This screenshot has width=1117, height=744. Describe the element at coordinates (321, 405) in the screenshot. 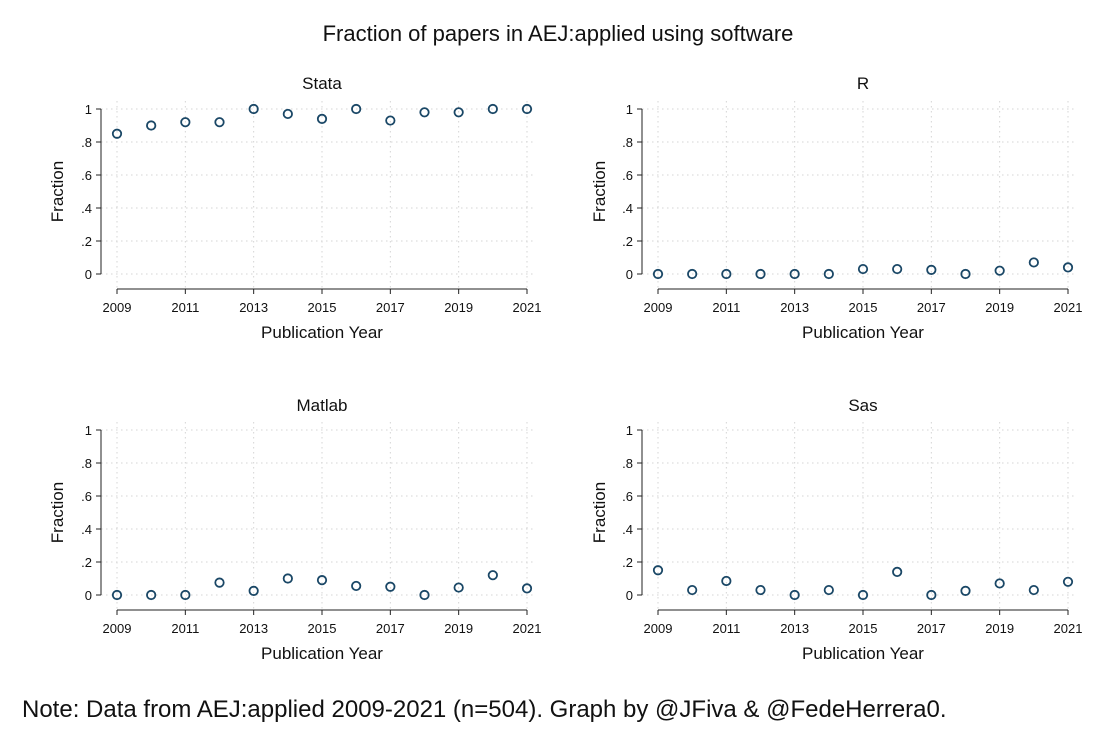

I see `panel-title-matlab: Matlab` at that location.